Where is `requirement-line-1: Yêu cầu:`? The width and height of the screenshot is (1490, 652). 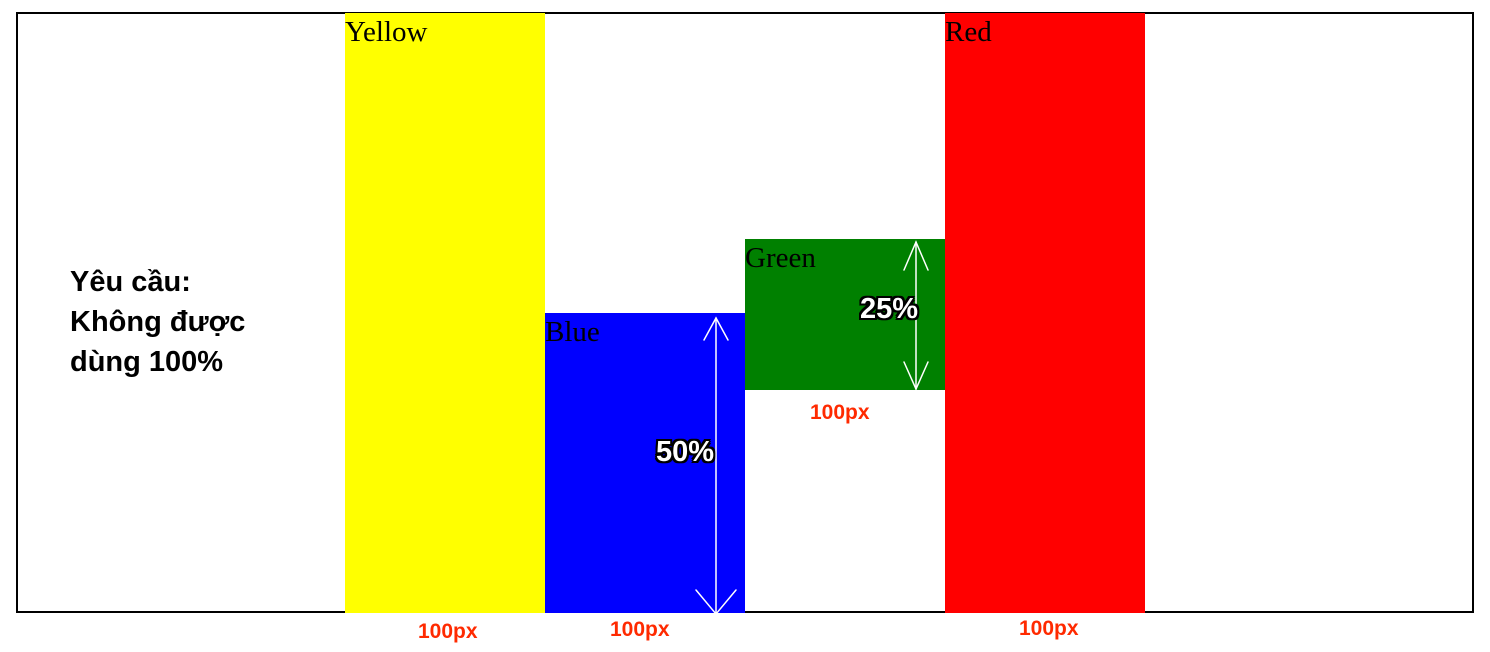 requirement-line-1: Yêu cầu: is located at coordinates (130, 282).